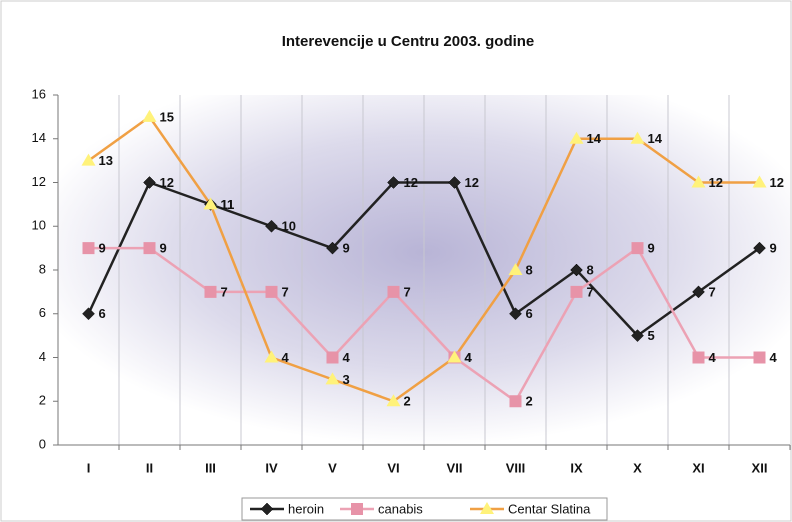 The image size is (792, 522). What do you see at coordinates (39, 225) in the screenshot?
I see `y-tick-label: 10` at bounding box center [39, 225].